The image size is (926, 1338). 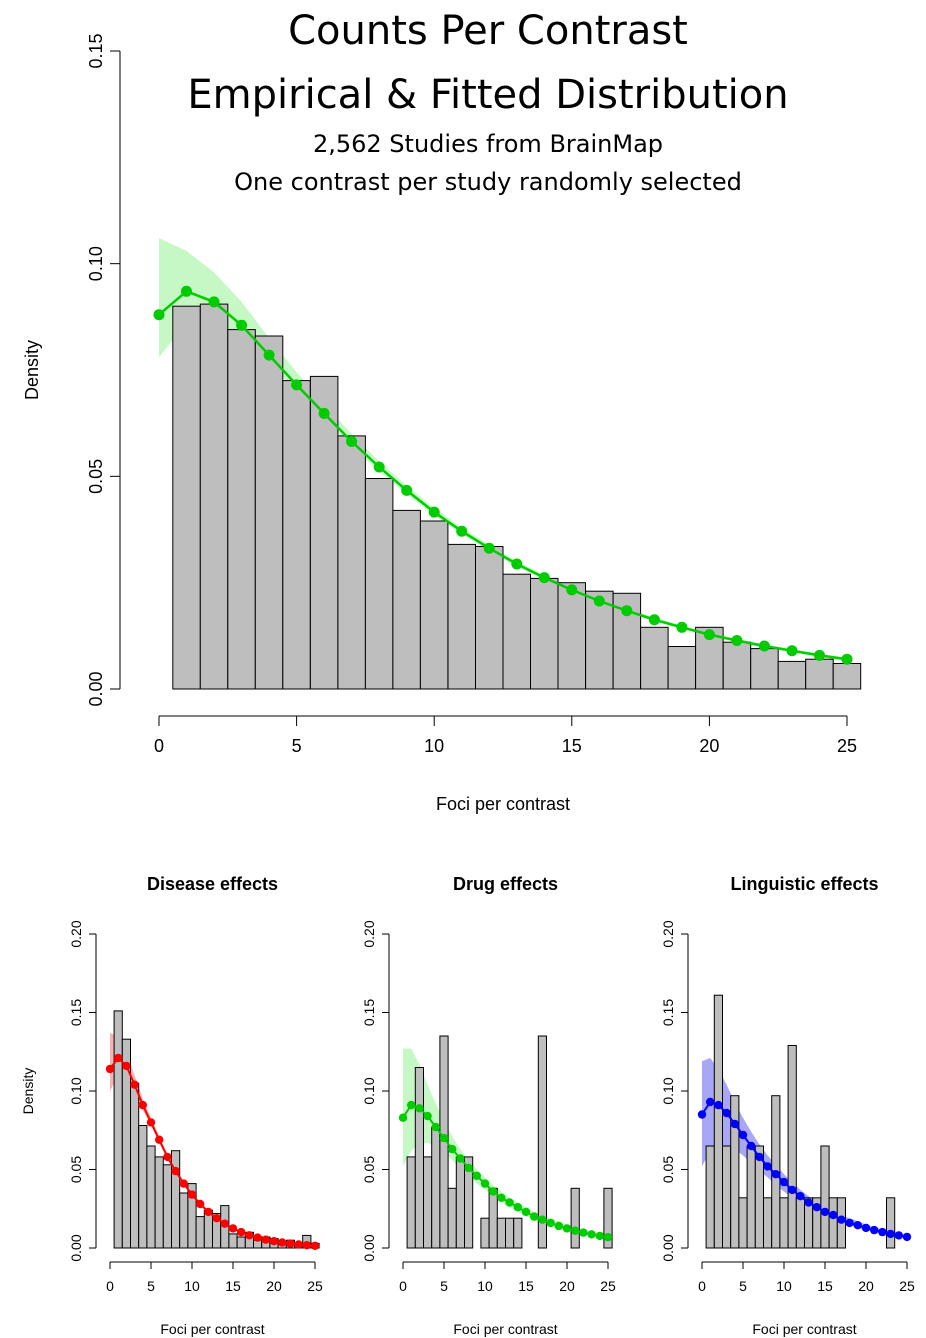 What do you see at coordinates (743, 1286) in the screenshot?
I see `linguistic-effects-x-tick-label-5: 5` at bounding box center [743, 1286].